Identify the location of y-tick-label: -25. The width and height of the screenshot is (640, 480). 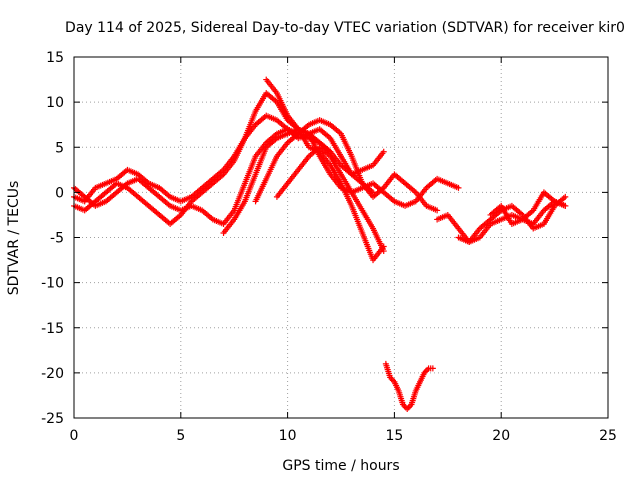
(52, 419).